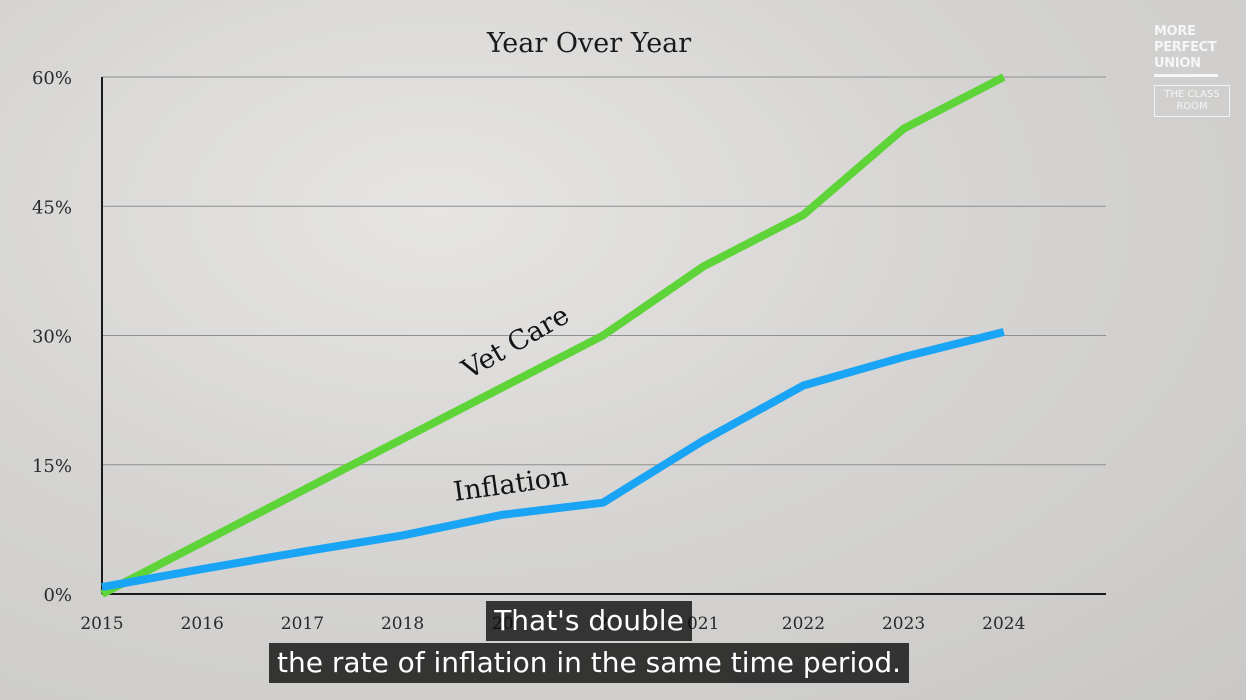 The height and width of the screenshot is (700, 1246). What do you see at coordinates (1192, 94) in the screenshot?
I see `classroom-badge-line-1: THE CLASS` at bounding box center [1192, 94].